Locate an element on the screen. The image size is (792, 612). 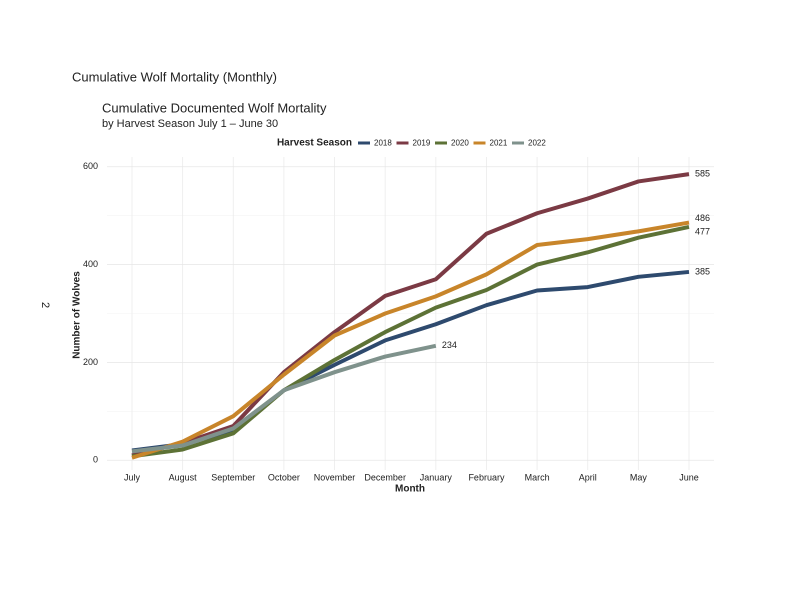
x-tick-label: September is located at coordinates (233, 477).